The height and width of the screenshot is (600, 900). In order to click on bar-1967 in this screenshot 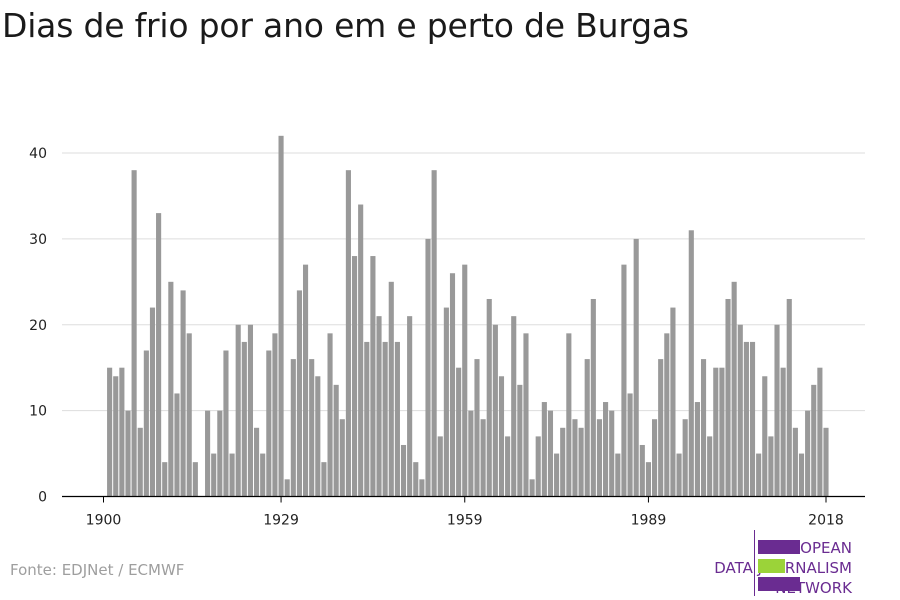, I will do `click(514, 406)`.